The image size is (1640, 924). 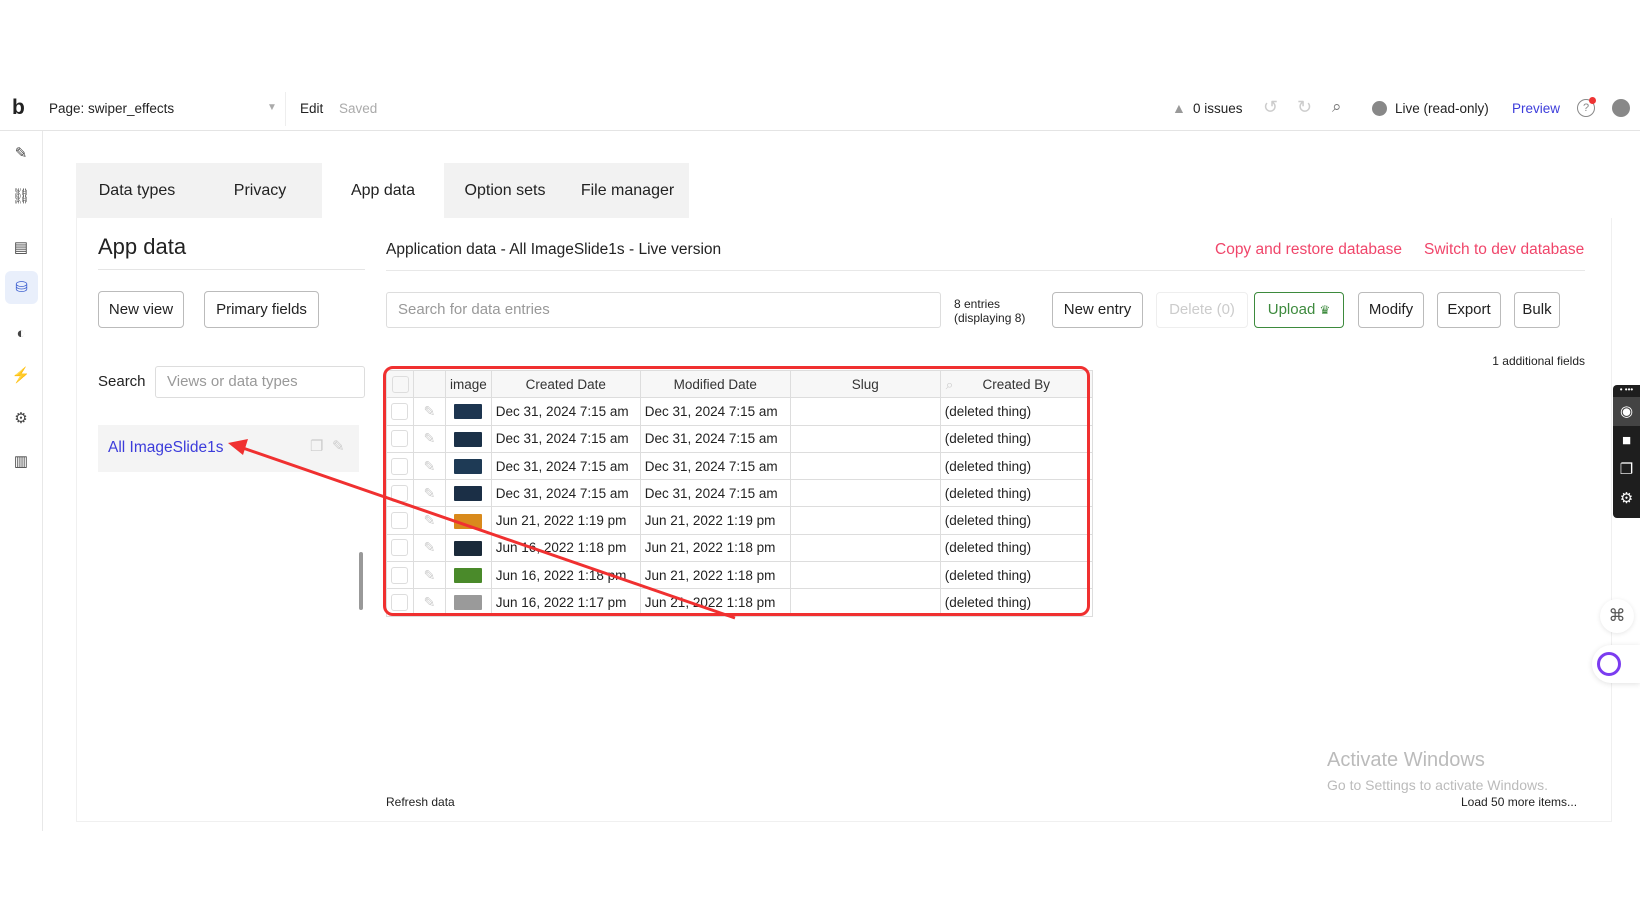 I want to click on modify-button: Modify, so click(x=1391, y=310).